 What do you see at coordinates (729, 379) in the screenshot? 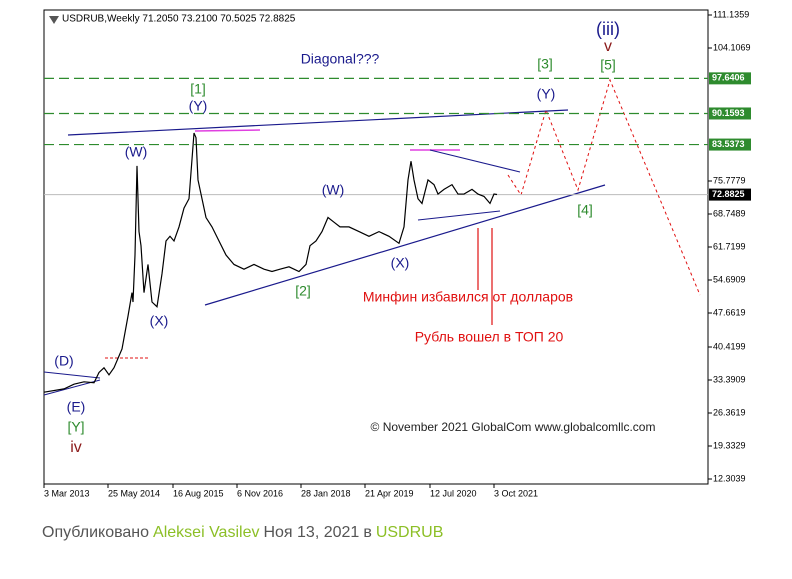
I see `y-tick-label: 33.3909` at bounding box center [729, 379].